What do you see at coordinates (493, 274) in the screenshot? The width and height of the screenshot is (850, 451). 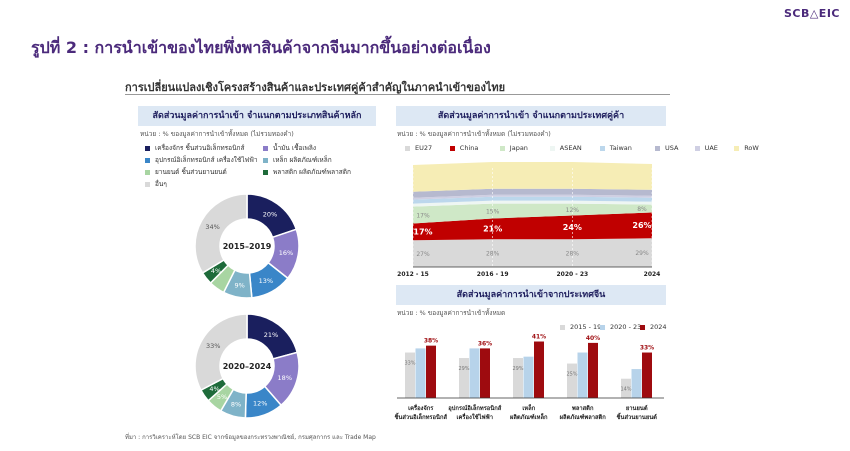 I see `area-x-tick-label: 2016 - 19` at bounding box center [493, 274].